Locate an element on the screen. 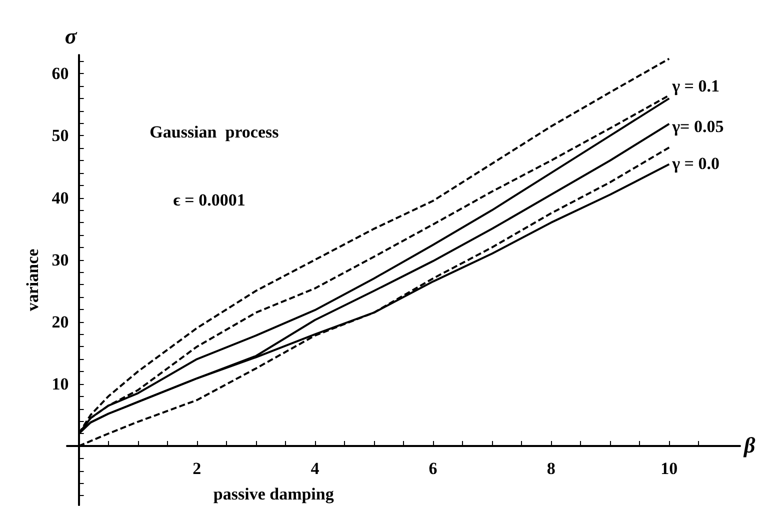 The height and width of the screenshot is (506, 767). x-tick-label: 2 is located at coordinates (197, 468).